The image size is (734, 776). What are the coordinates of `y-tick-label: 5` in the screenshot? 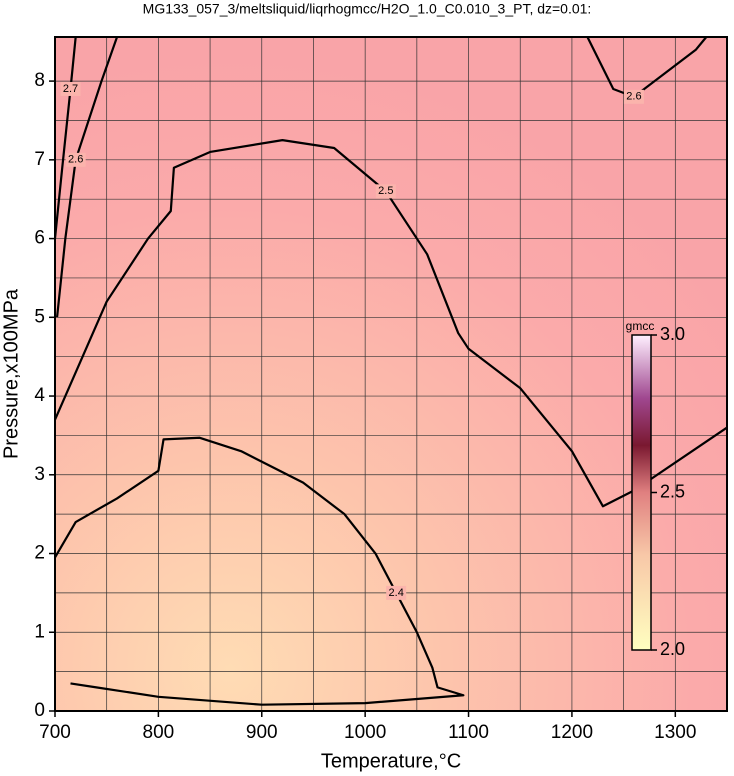 It's located at (39, 316).